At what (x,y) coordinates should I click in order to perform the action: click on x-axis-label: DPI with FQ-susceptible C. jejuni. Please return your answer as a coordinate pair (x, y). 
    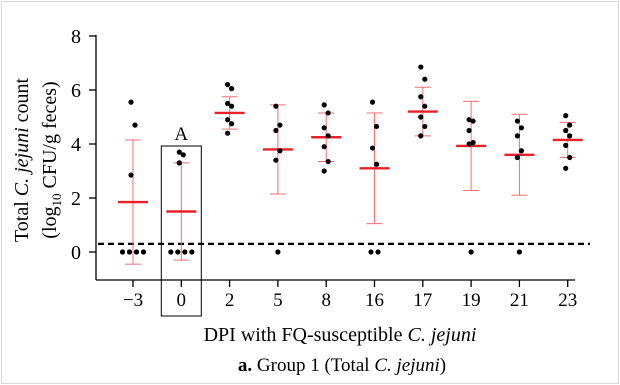
    Looking at the image, I should click on (340, 335).